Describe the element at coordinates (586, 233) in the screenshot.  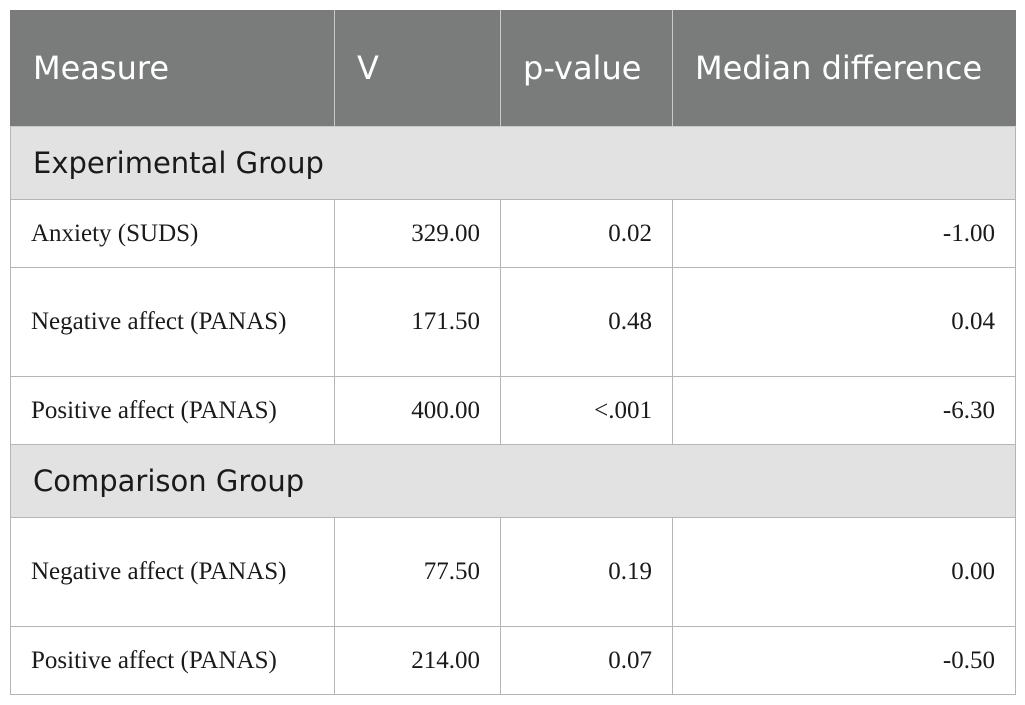
I see `cell-p-value: 0.02` at that location.